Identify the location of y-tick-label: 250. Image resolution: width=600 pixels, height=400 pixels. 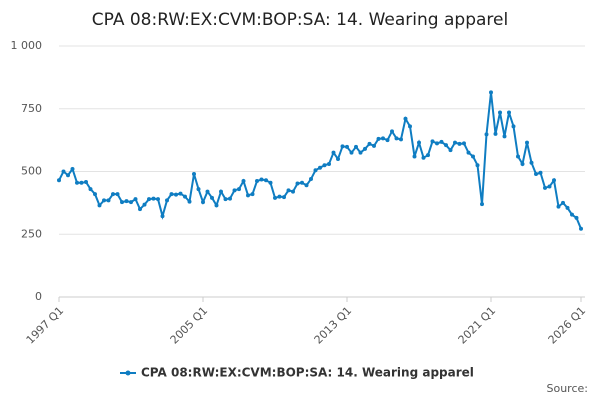
(31, 233).